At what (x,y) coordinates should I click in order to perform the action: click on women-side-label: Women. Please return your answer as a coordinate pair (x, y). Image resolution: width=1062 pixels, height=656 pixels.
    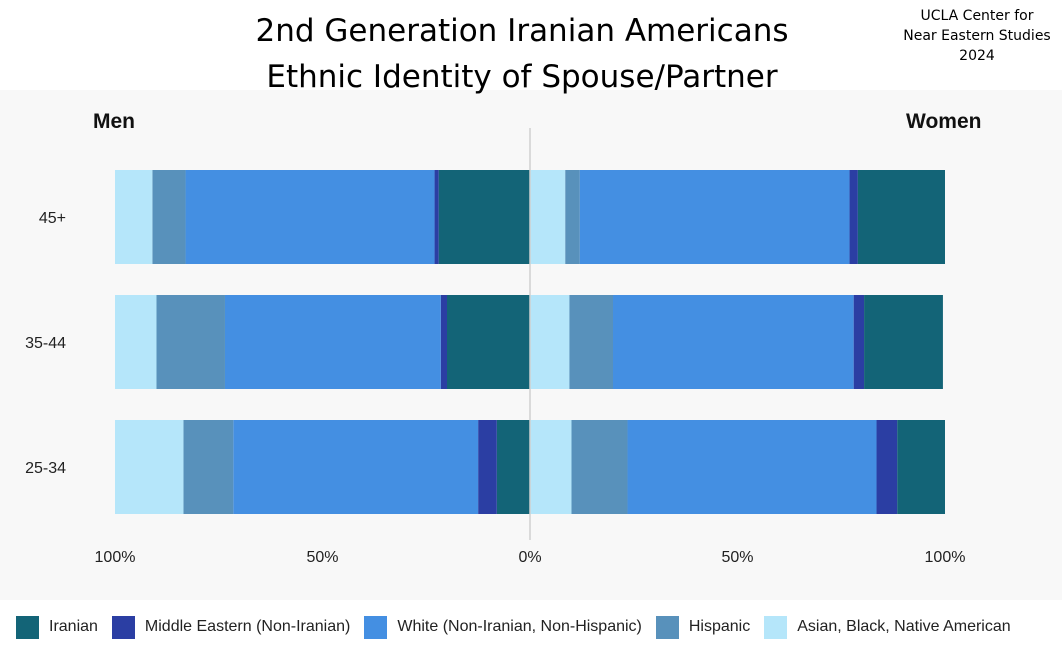
    Looking at the image, I should click on (944, 121).